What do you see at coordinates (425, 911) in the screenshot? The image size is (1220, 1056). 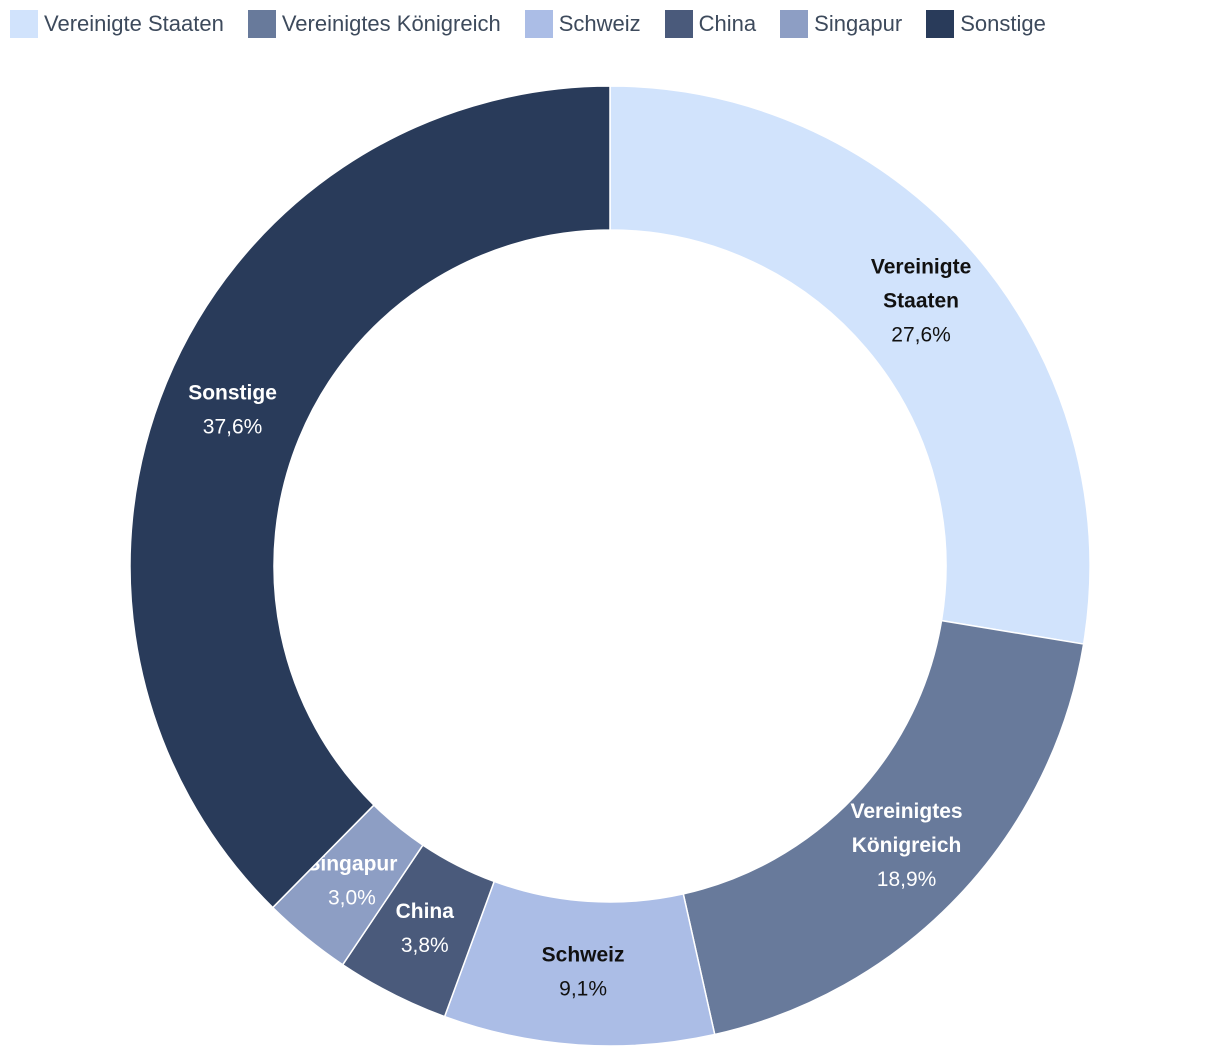 I see `slice-name: China` at bounding box center [425, 911].